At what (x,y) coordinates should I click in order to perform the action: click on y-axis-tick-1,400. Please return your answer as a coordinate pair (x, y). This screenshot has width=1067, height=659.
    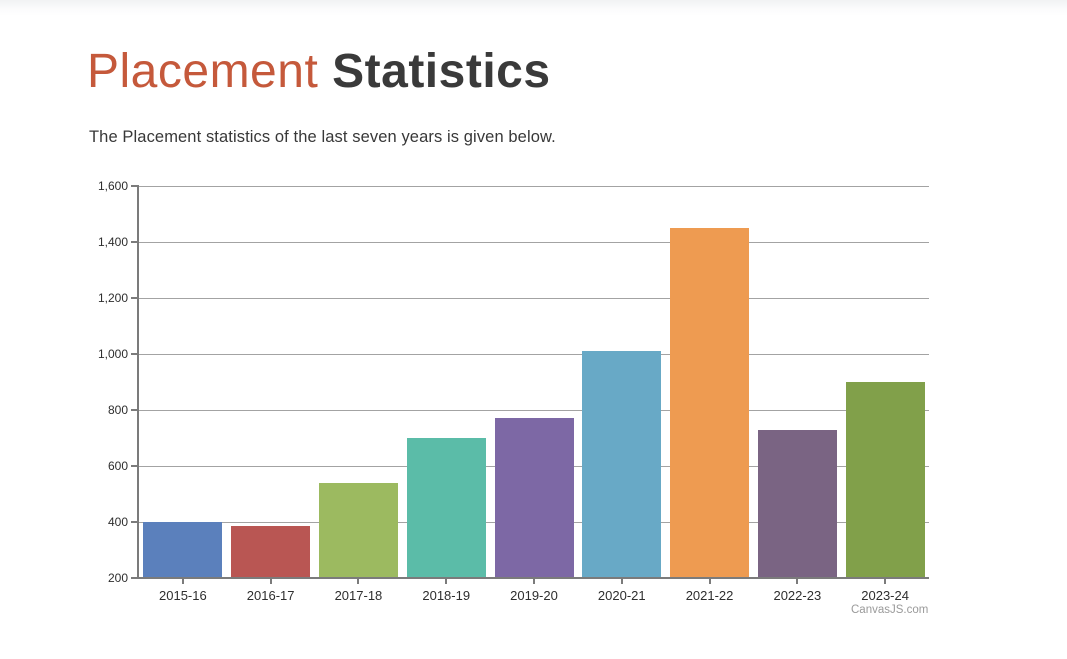
    Looking at the image, I should click on (135, 242).